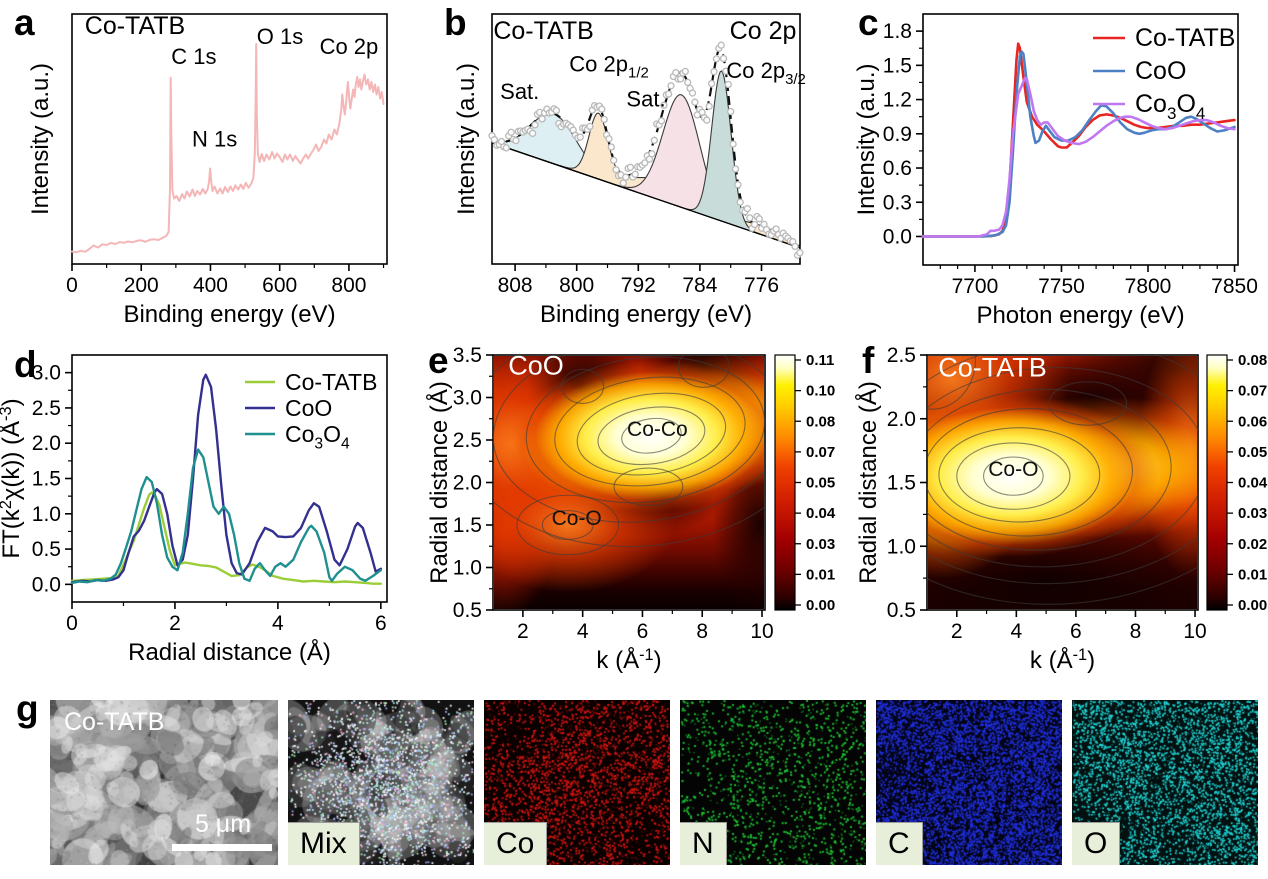  What do you see at coordinates (46, 373) in the screenshot?
I see `svg-text: 3.0` at bounding box center [46, 373].